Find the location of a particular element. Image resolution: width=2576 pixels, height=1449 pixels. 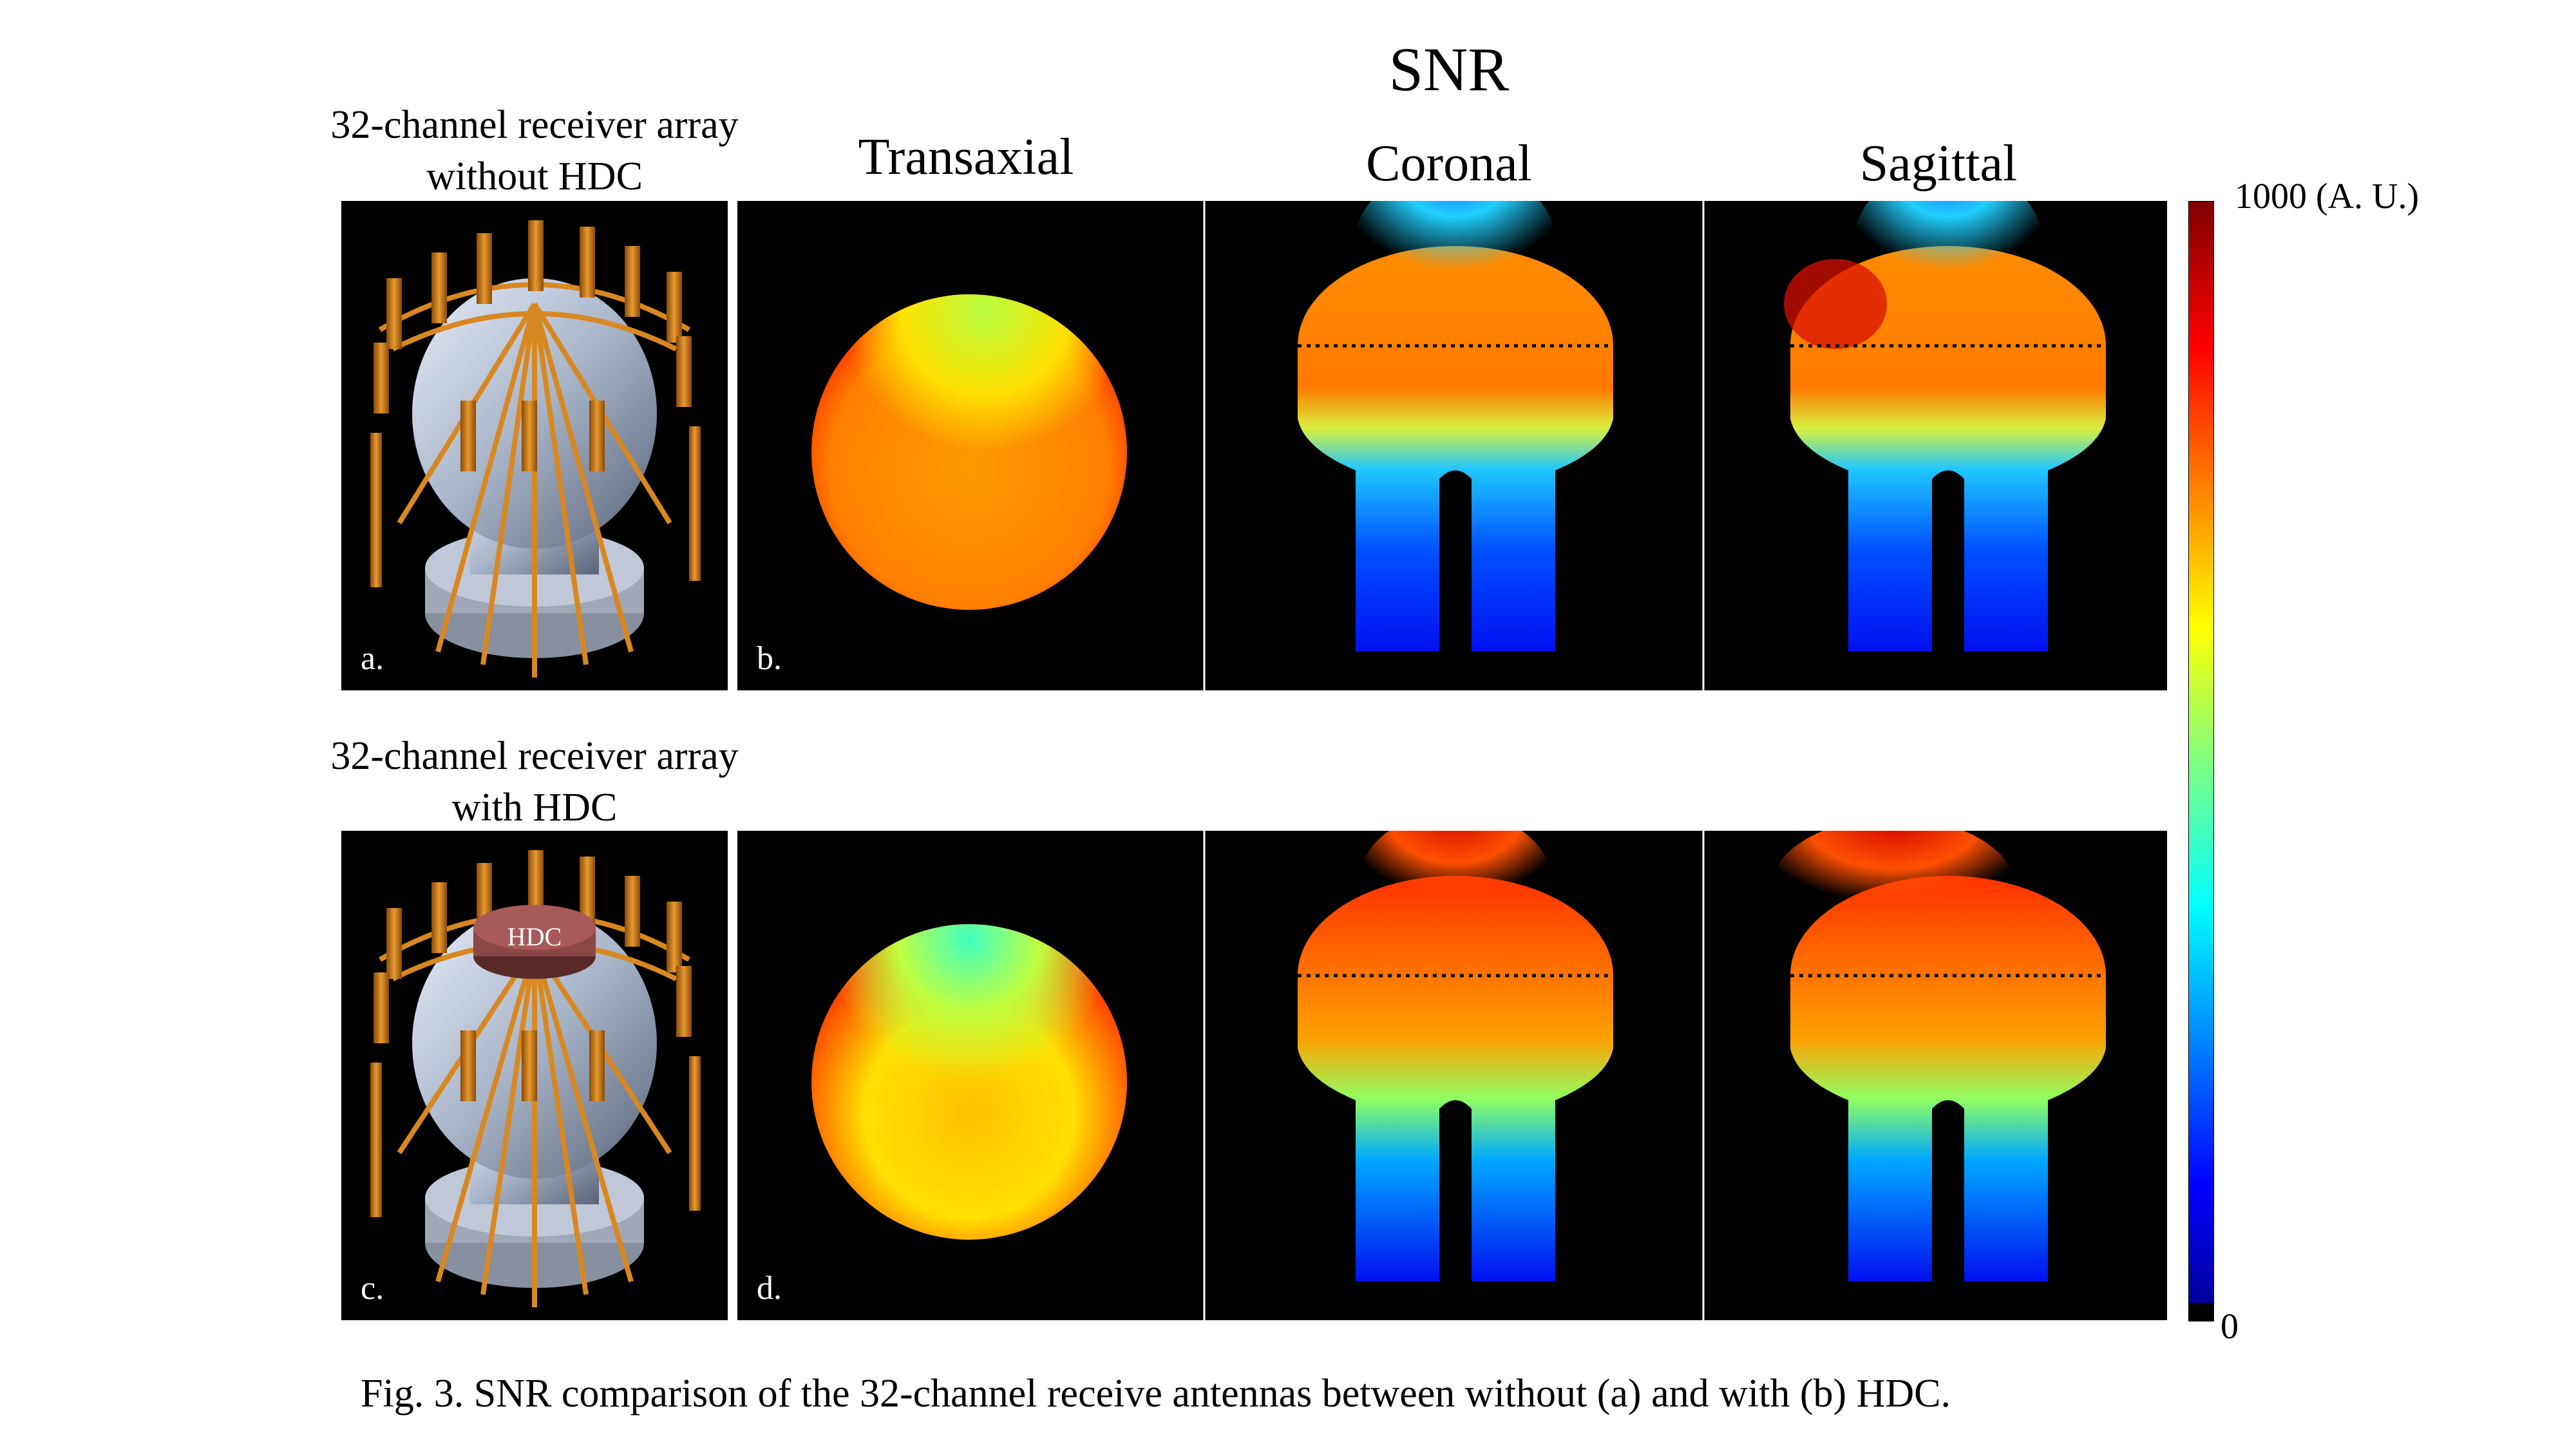

model-panel-with-hdc: HDC c. is located at coordinates (534, 1075).